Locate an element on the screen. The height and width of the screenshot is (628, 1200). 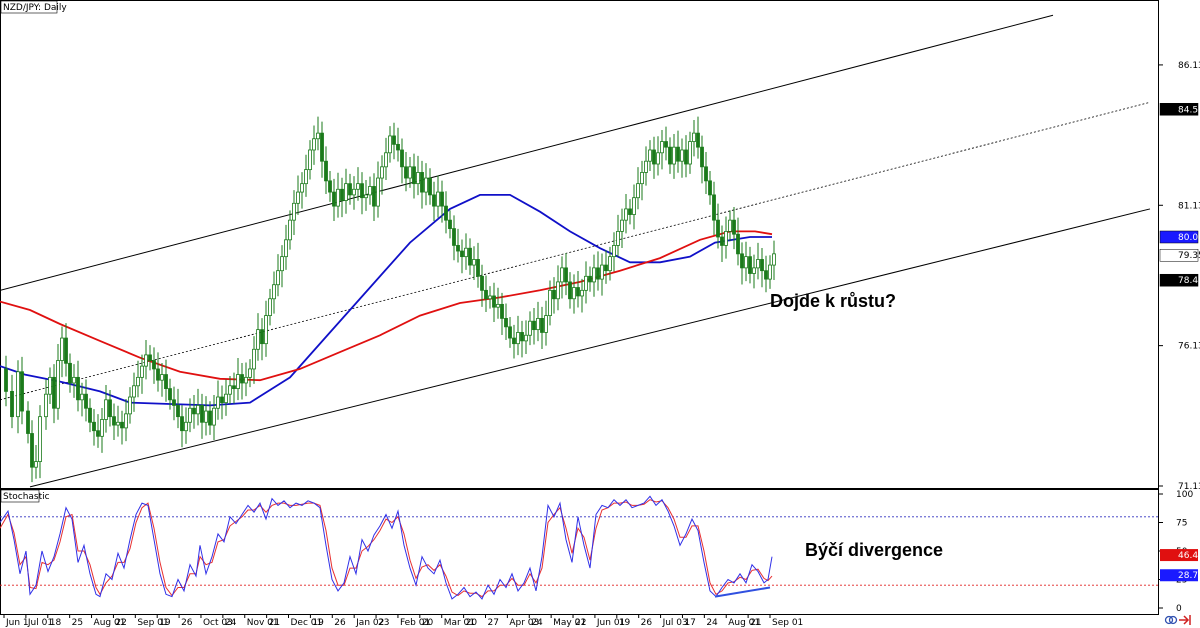
x-tick-label: 24 is located at coordinates (537, 623).